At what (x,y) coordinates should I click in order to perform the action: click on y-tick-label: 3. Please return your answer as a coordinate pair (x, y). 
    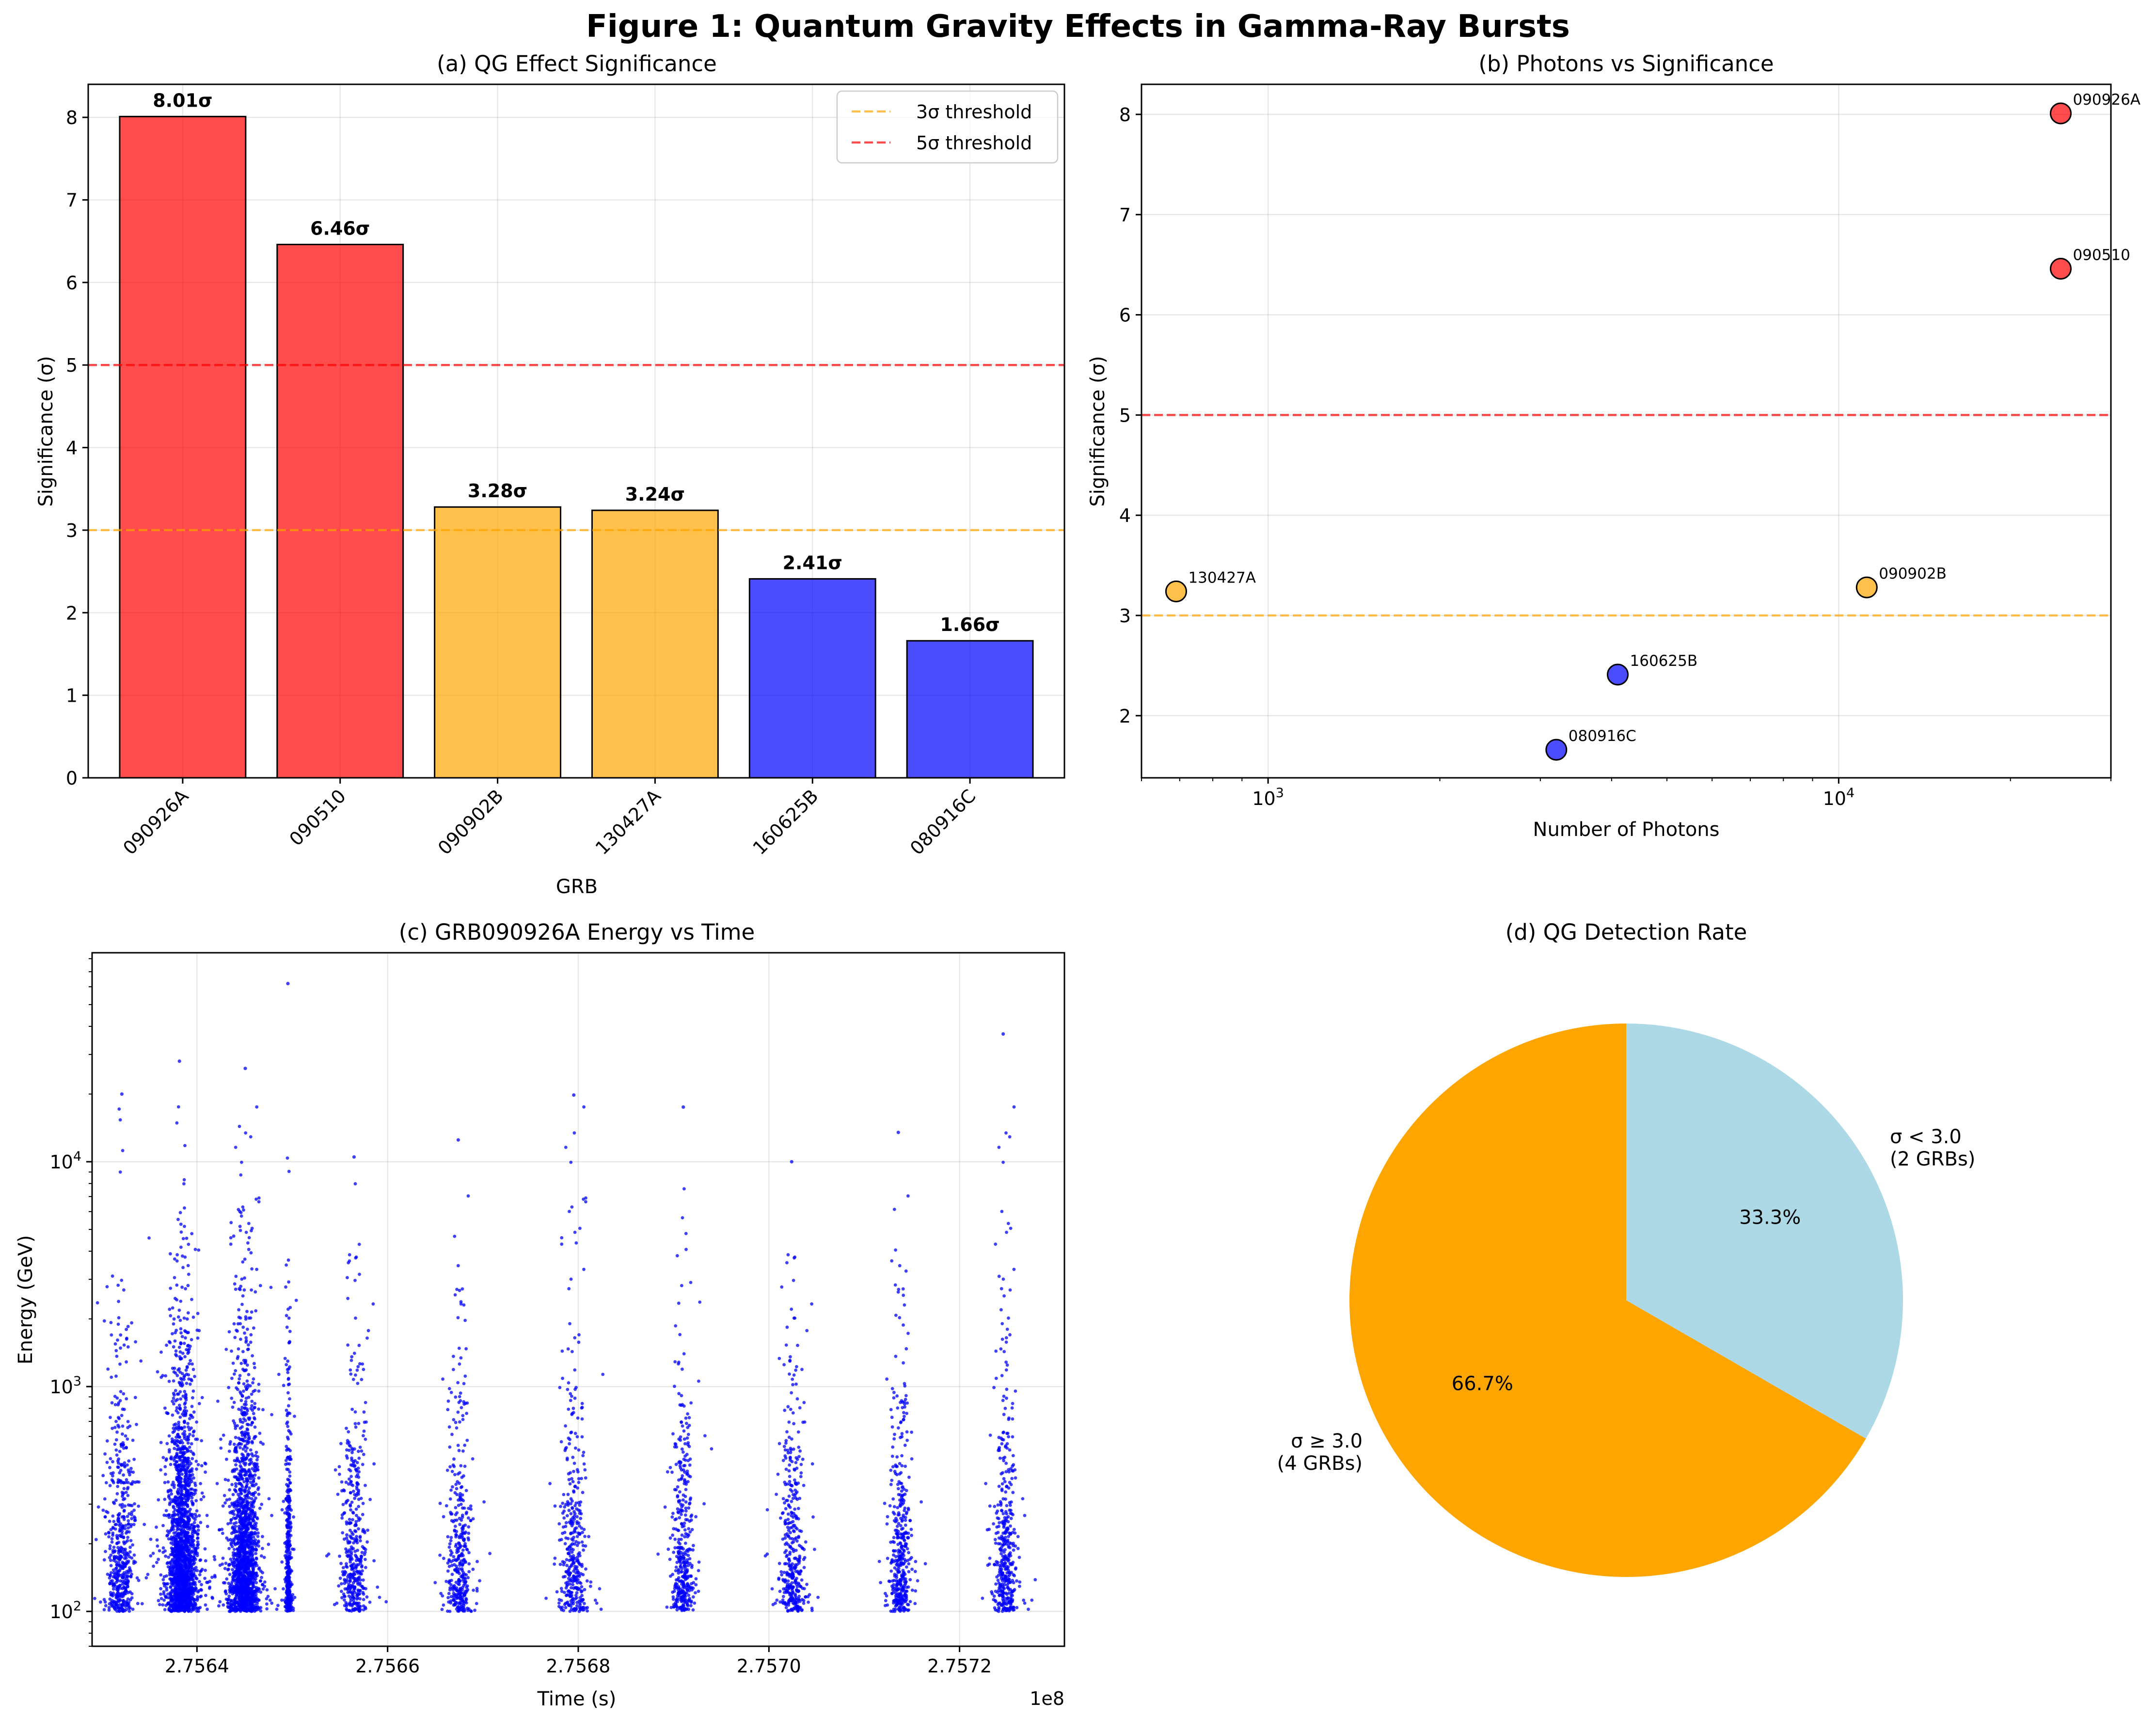
    Looking at the image, I should click on (72, 531).